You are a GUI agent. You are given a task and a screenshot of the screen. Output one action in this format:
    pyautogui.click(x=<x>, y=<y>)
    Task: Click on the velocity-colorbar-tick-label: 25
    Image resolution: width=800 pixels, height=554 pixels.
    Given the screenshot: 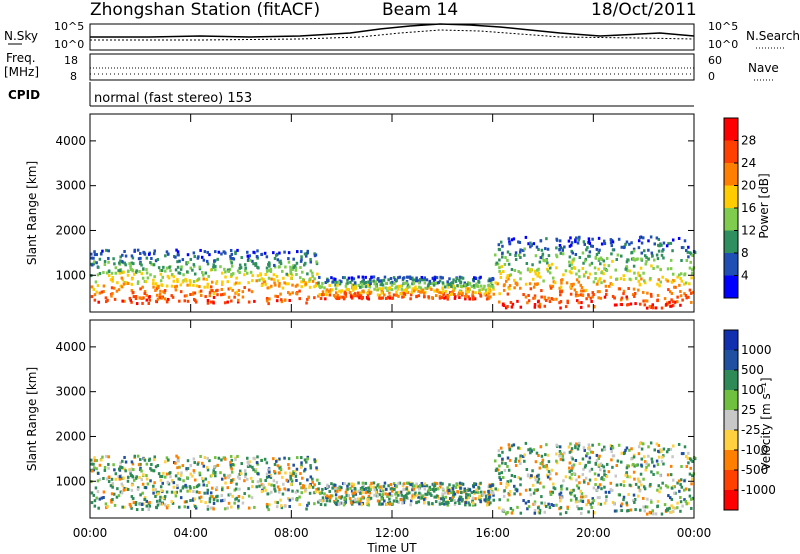 What is the action you would take?
    pyautogui.click(x=748, y=410)
    